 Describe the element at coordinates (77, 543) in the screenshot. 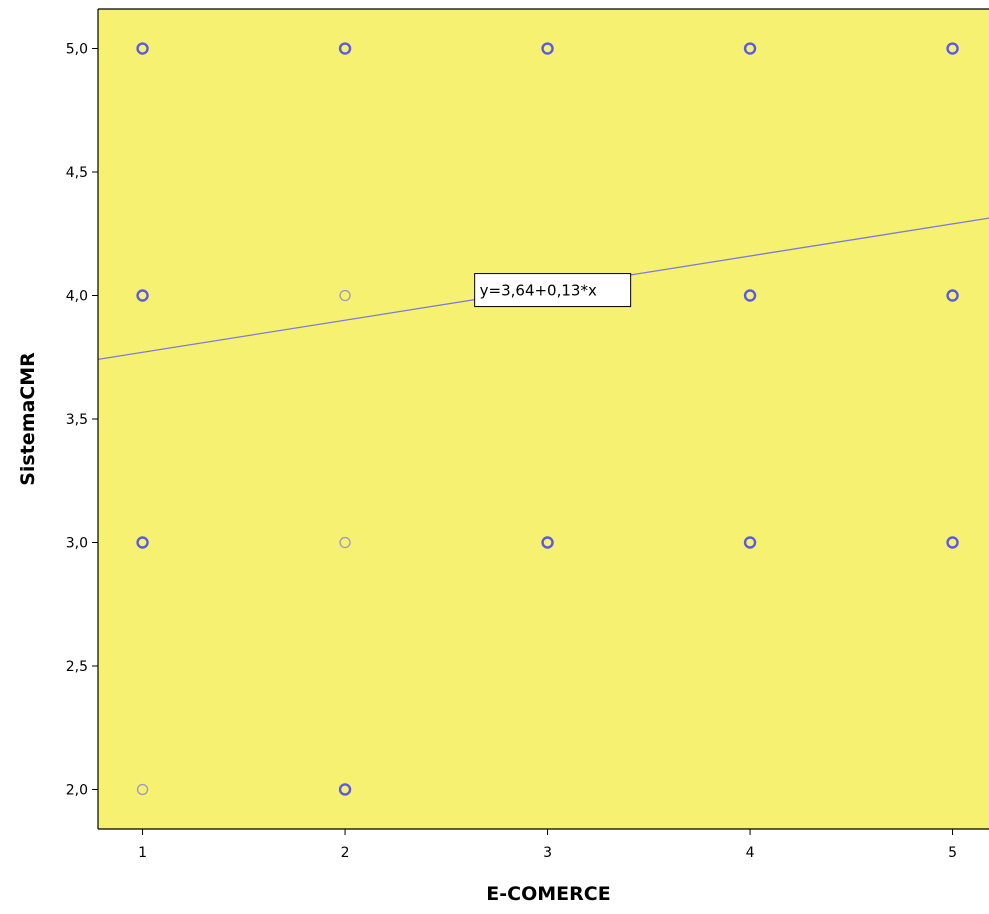

I see `y-tick-label: 3,0` at that location.